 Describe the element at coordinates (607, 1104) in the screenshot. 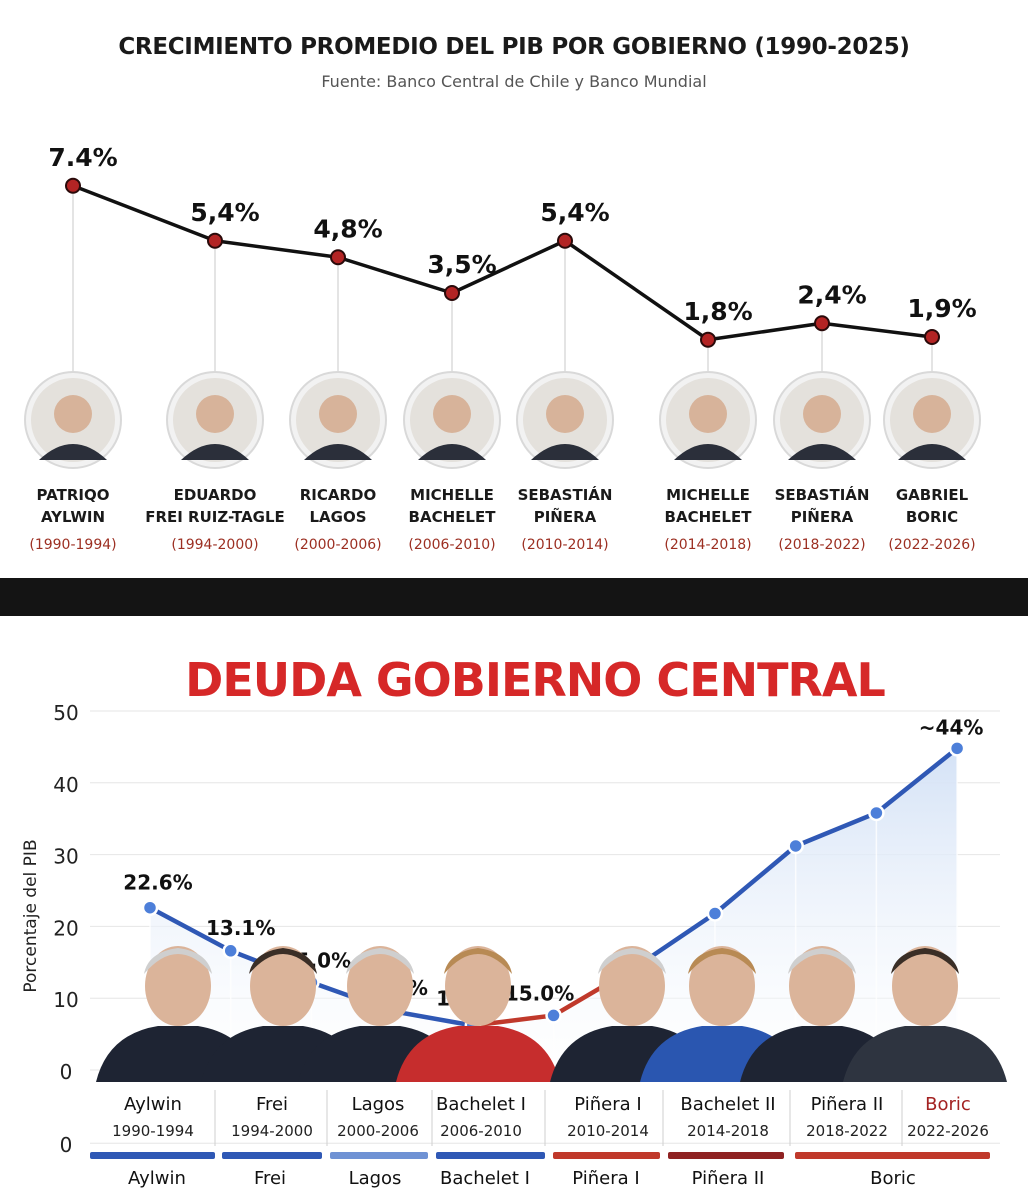

I see `x-label-name: Piñera I` at that location.